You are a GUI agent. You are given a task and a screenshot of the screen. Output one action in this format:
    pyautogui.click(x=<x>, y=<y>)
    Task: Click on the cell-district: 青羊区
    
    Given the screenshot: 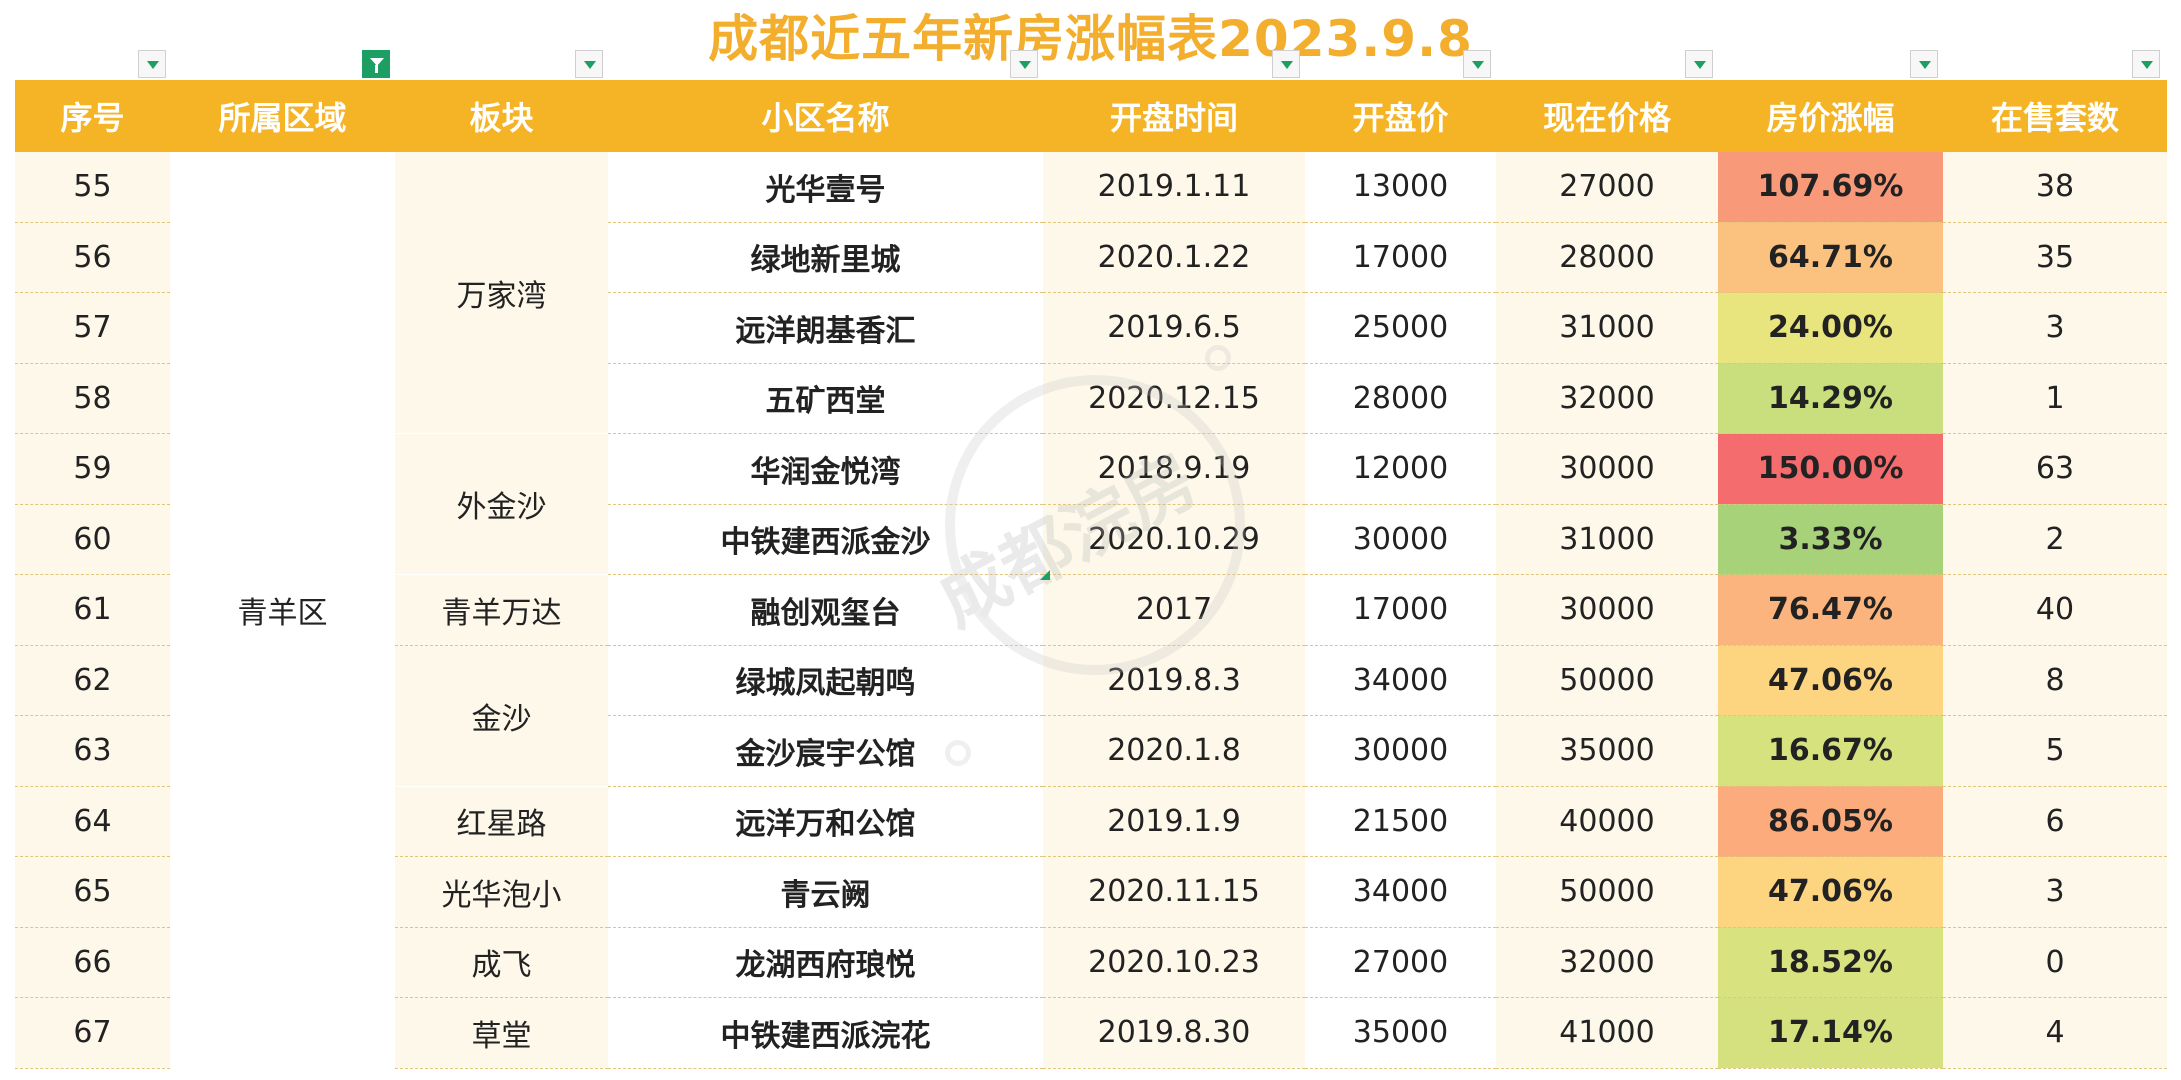 What is the action you would take?
    pyautogui.click(x=282, y=610)
    